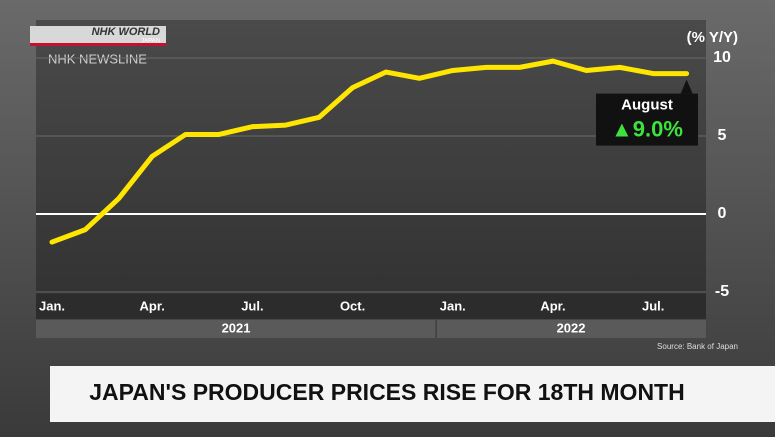  Describe the element at coordinates (98, 44) in the screenshot. I see `logo-stripe` at that location.